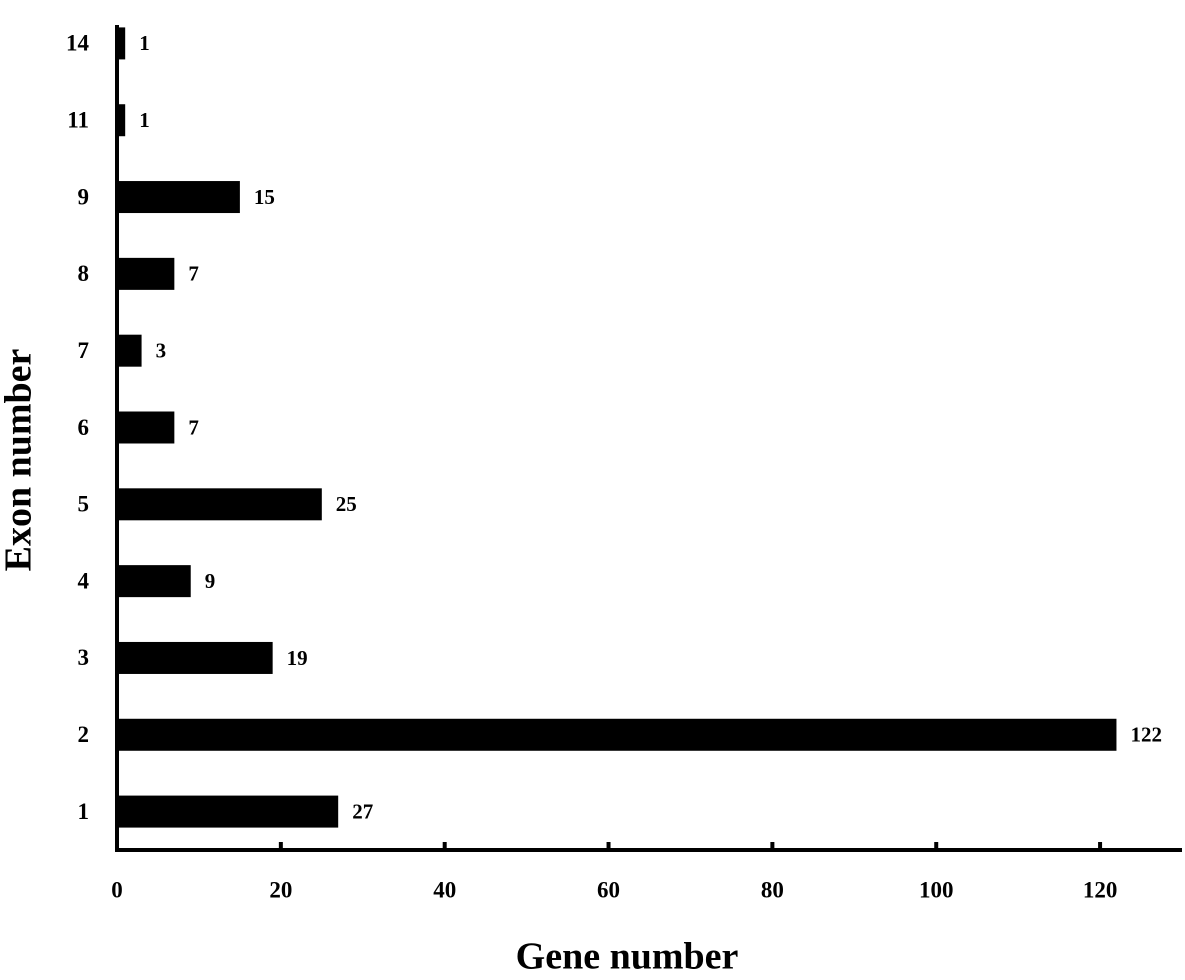 Image resolution: width=1185 pixels, height=980 pixels. I want to click on value-label: 9, so click(210, 581).